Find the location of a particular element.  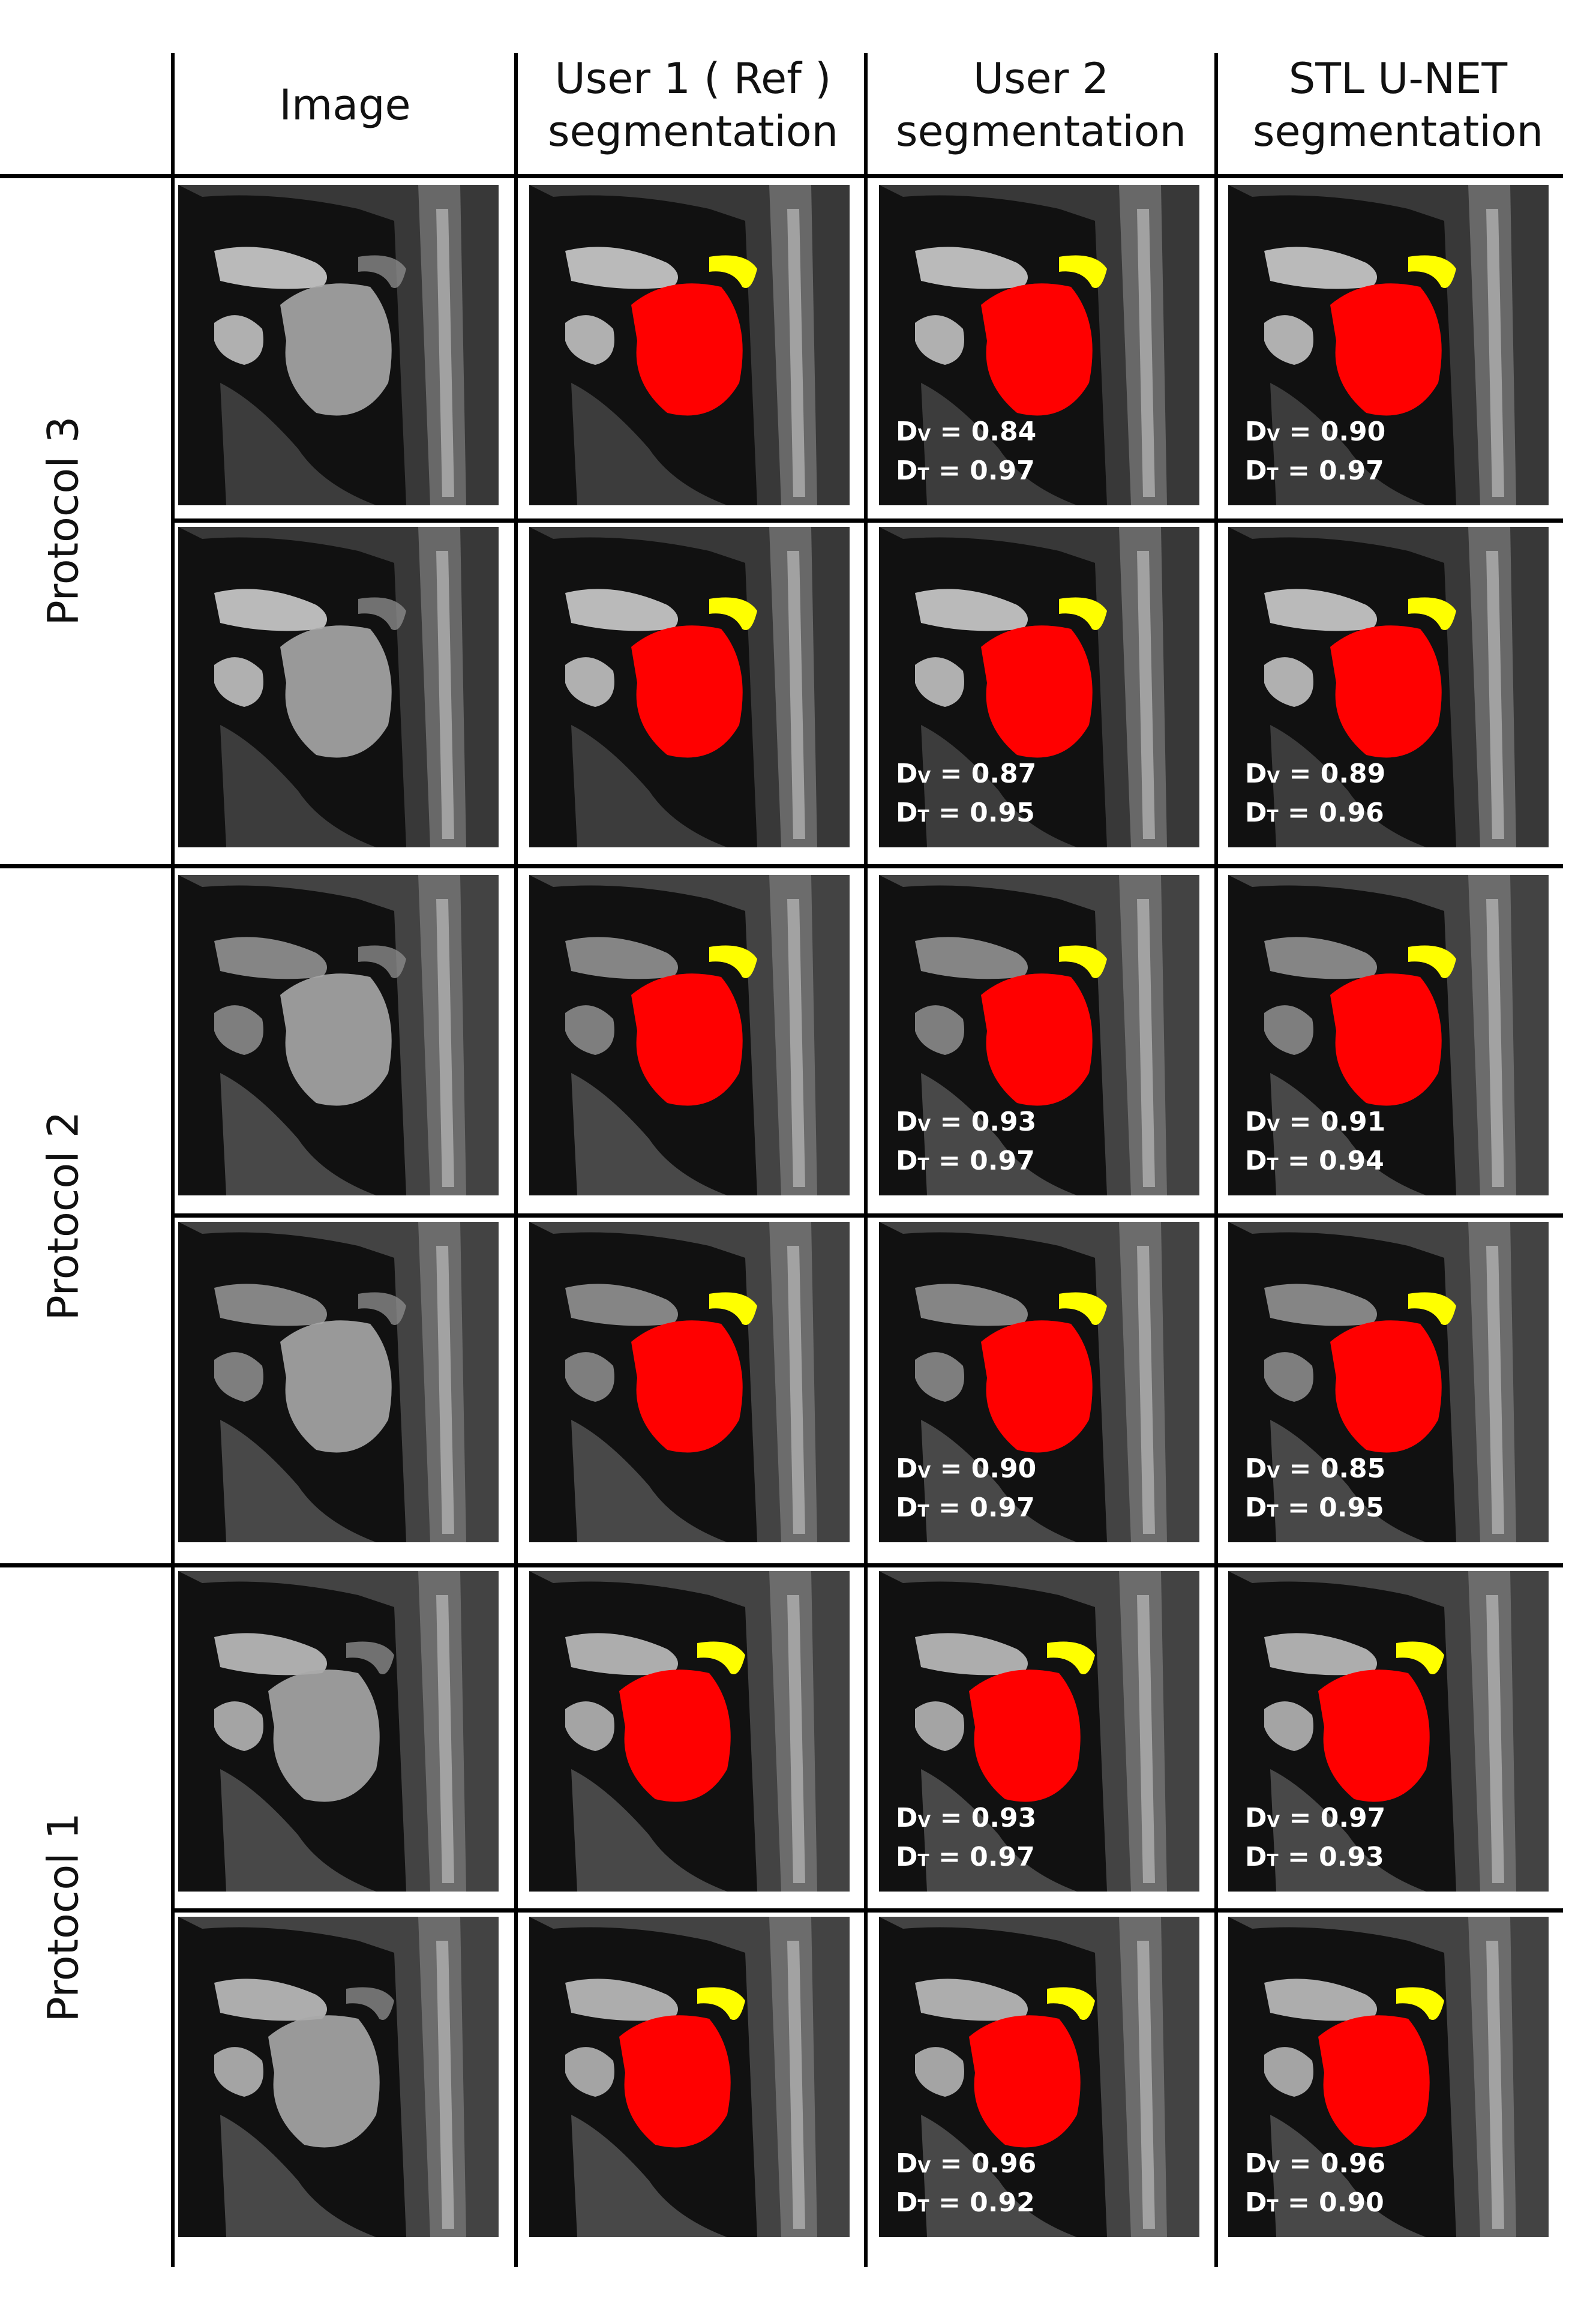

dice-scores-row5-user2: DV = 0.93 DT = 0.97 is located at coordinates (966, 1839).